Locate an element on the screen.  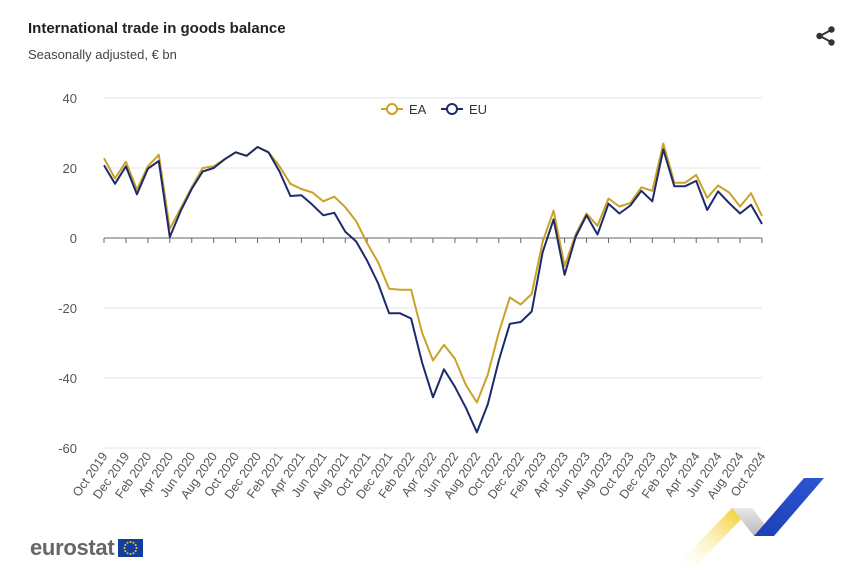
legend-label-eu: EU is located at coordinates (478, 109).